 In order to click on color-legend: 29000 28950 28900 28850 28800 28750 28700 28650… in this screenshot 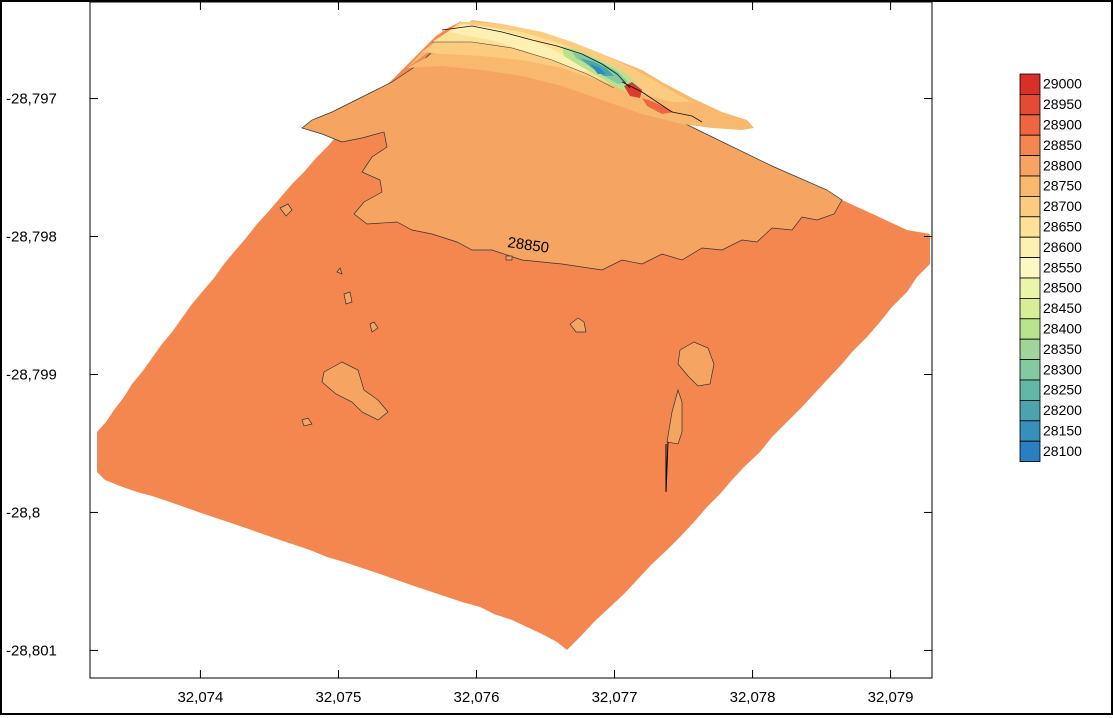, I will do `click(1050, 268)`.